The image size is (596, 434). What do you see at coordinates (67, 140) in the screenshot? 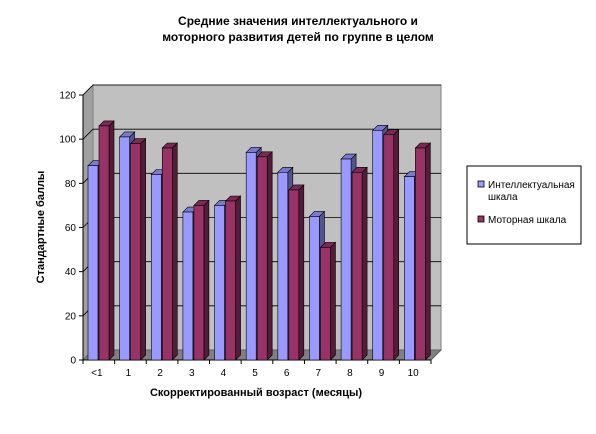
I see `y-tick-label: 100` at bounding box center [67, 140].